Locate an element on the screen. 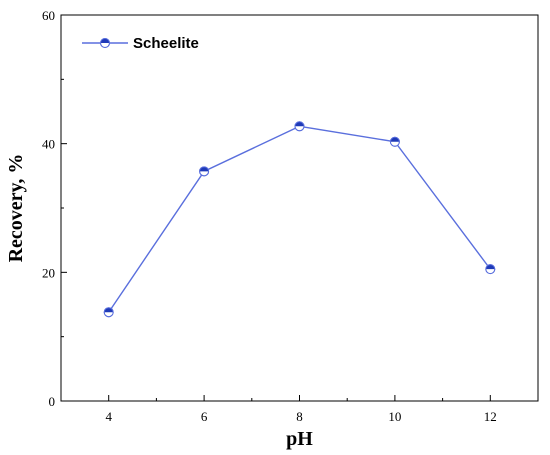 This screenshot has width=550, height=455. y-axis-title: Recovery, % is located at coordinates (16, 208).